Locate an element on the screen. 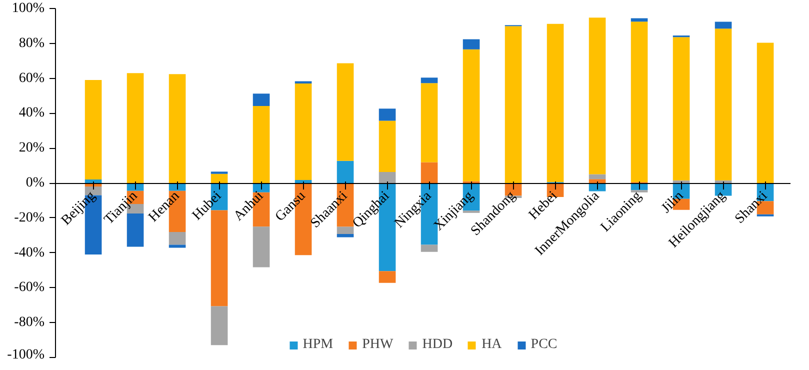 The width and height of the screenshot is (809, 370). y-tick-label: -60% is located at coordinates (29, 288).